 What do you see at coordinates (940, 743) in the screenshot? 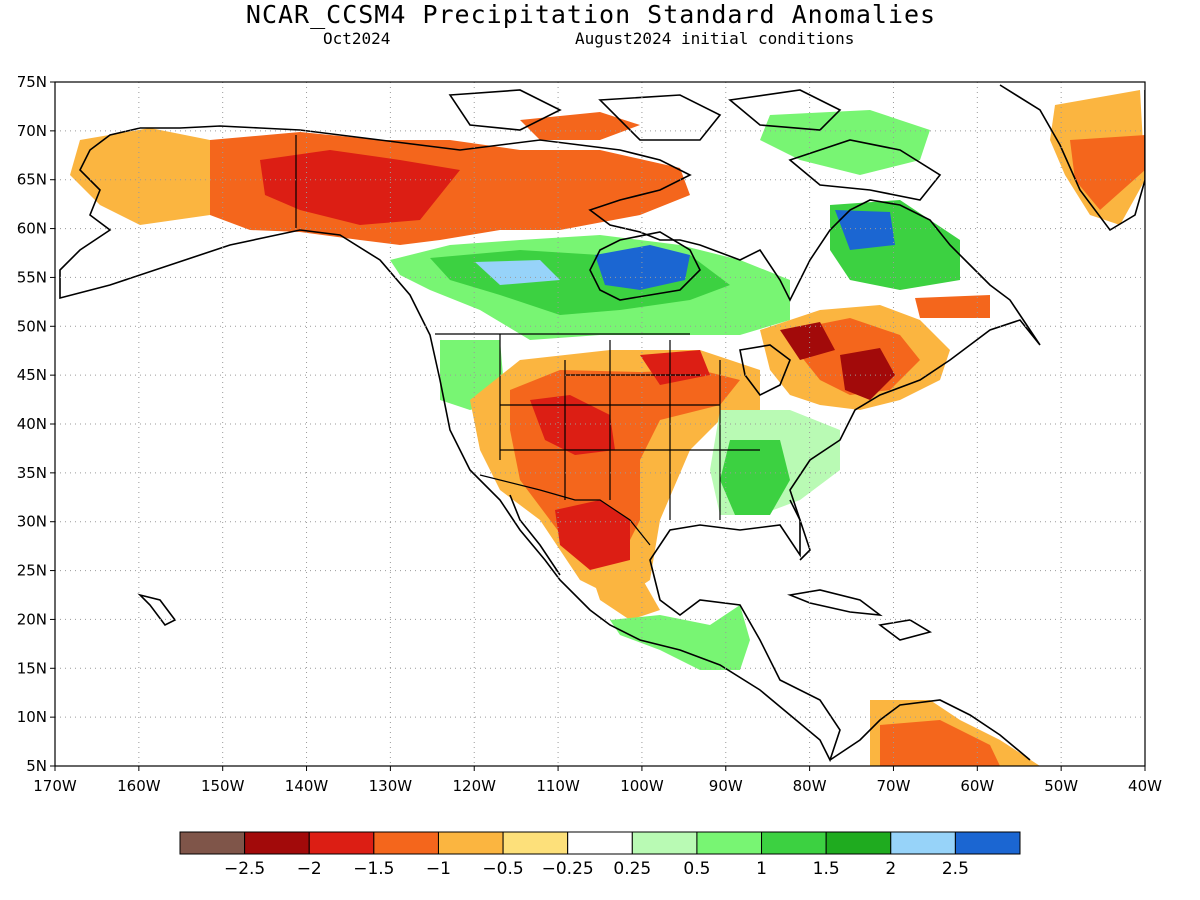
I see `south-america-drier` at bounding box center [940, 743].